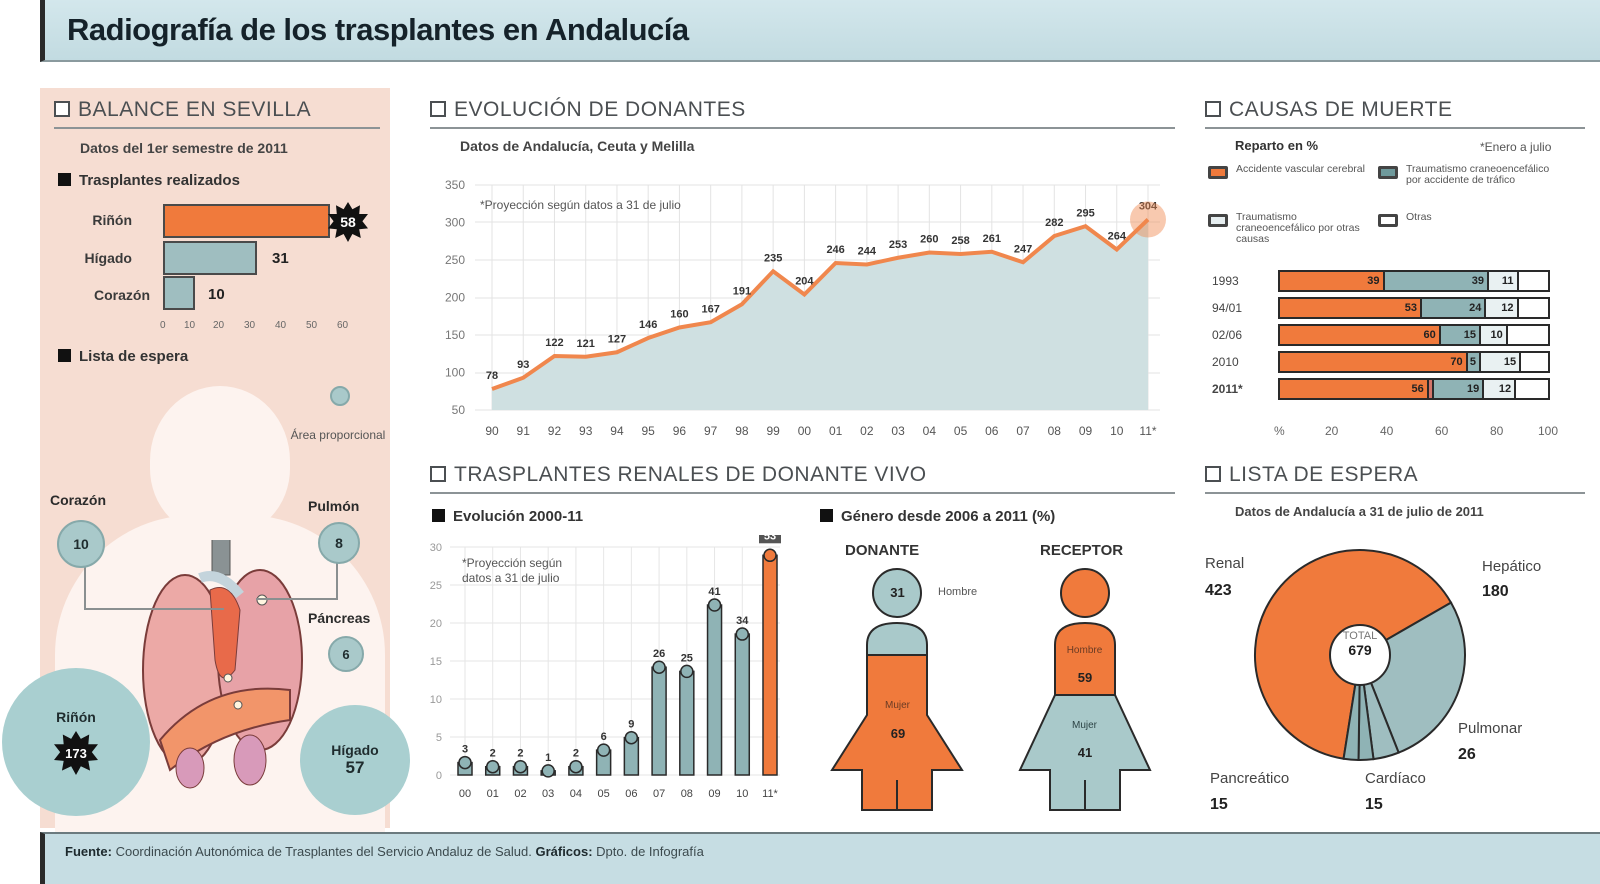 The image size is (1600, 884). What do you see at coordinates (1332, 431) in the screenshot?
I see `axis-tick: 20` at bounding box center [1332, 431].